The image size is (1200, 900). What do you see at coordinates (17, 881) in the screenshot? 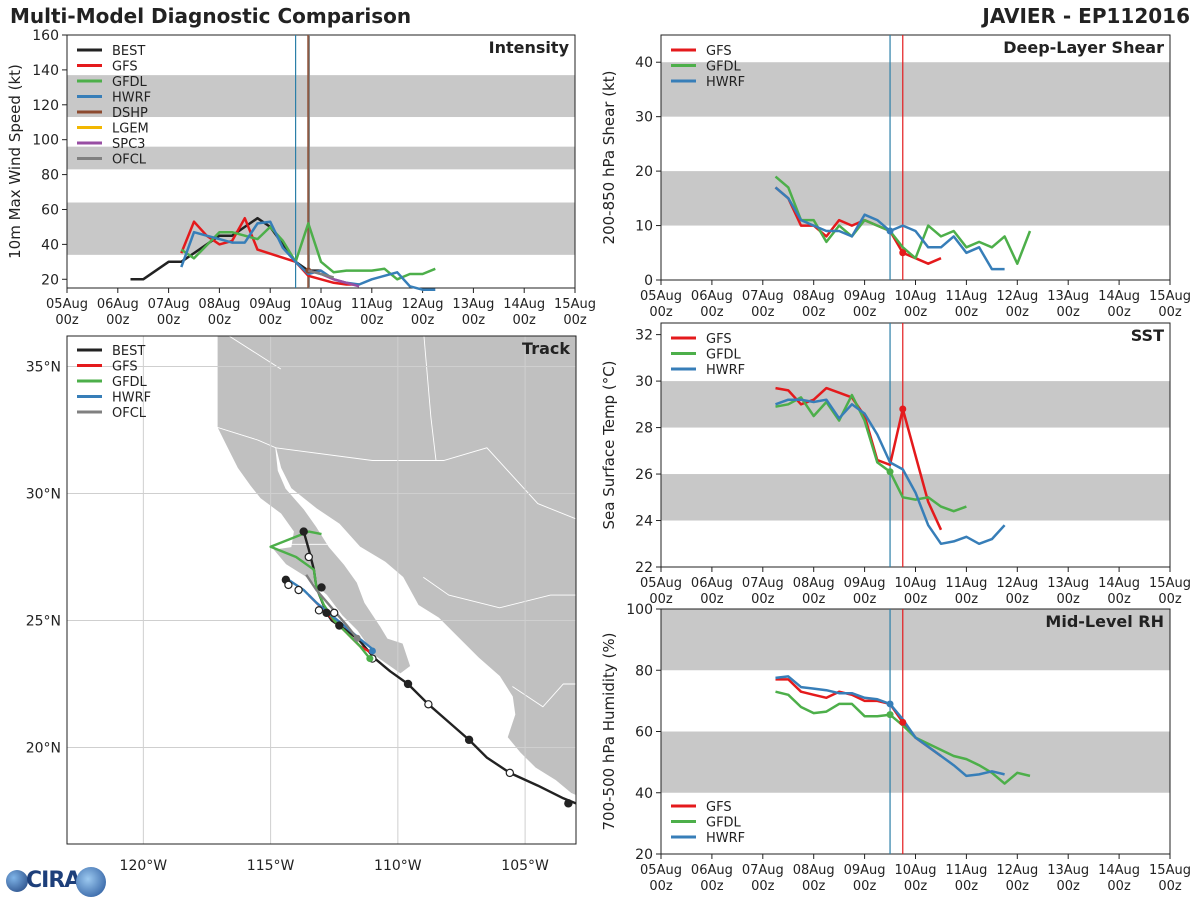
I see `globe-icon` at bounding box center [17, 881].